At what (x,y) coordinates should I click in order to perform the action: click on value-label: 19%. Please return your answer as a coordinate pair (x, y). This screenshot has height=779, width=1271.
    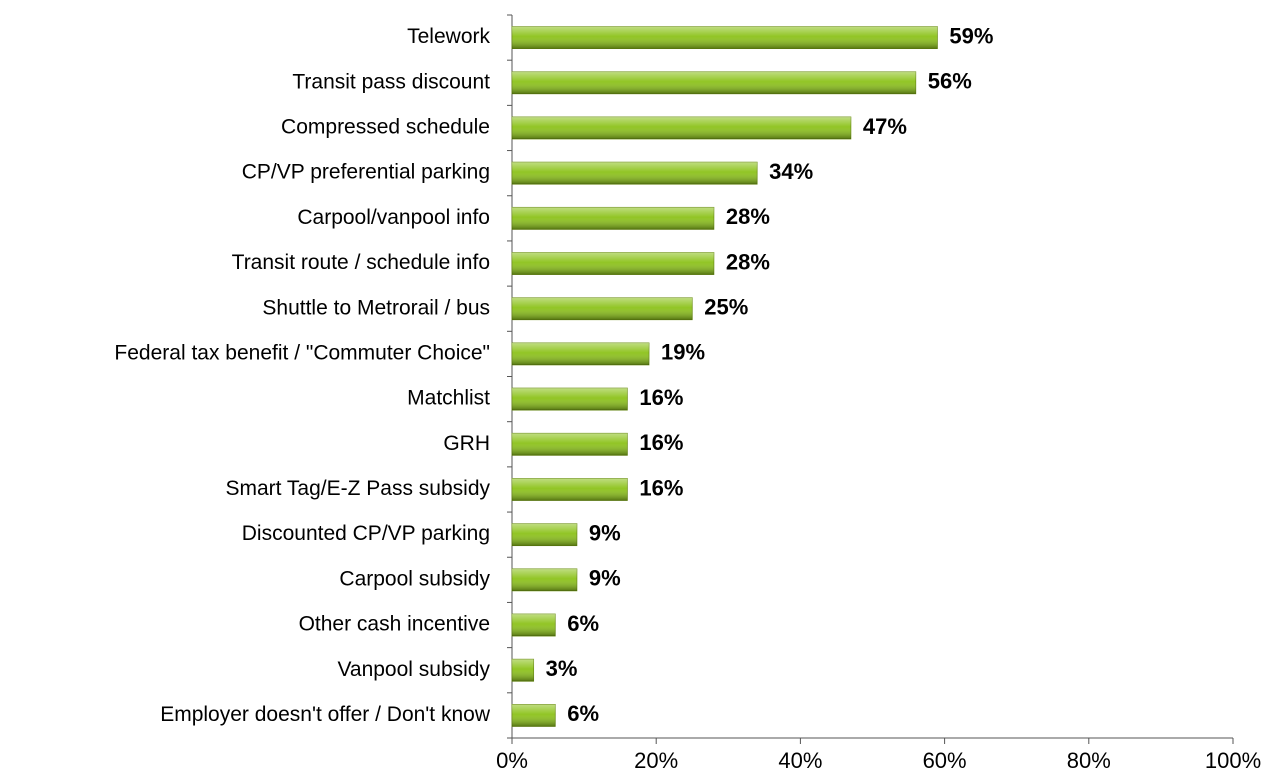
    Looking at the image, I should click on (683, 352).